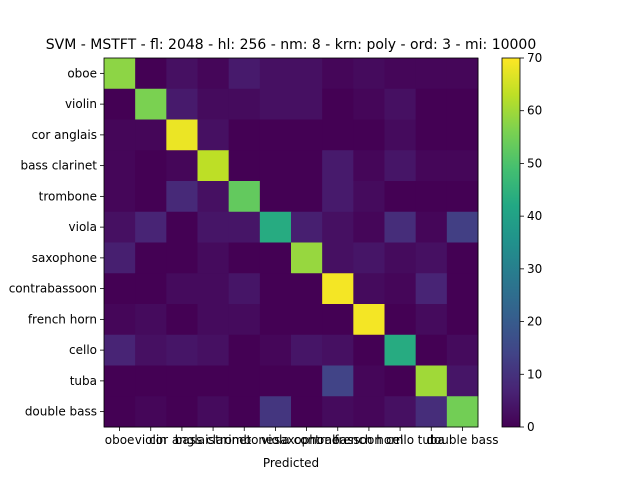 The width and height of the screenshot is (640, 480). I want to click on y-tick-label: cor anglais, so click(64, 135).